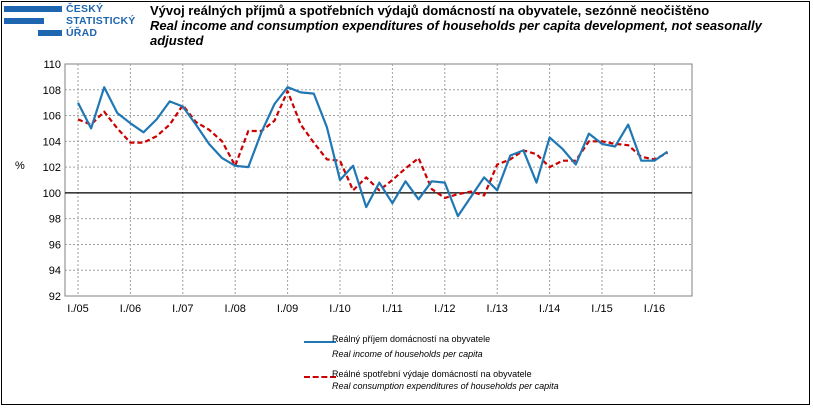 This screenshot has height=408, width=813. What do you see at coordinates (55, 220) in the screenshot?
I see `y-tick-label: 98` at bounding box center [55, 220].